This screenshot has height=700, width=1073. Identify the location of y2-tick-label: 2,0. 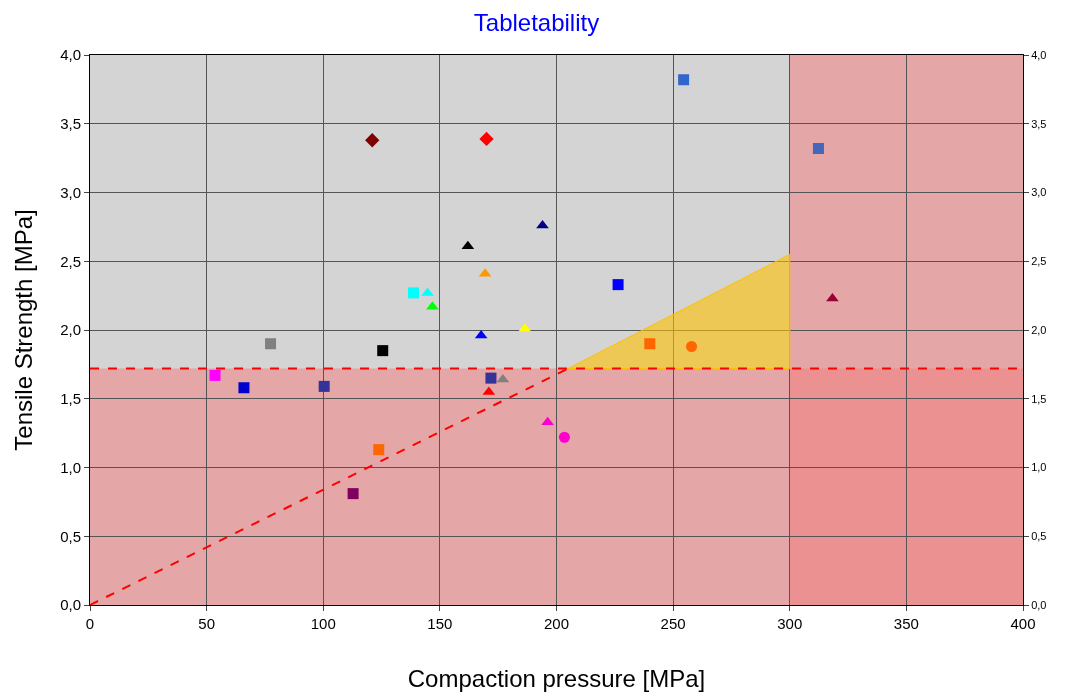
(1039, 329).